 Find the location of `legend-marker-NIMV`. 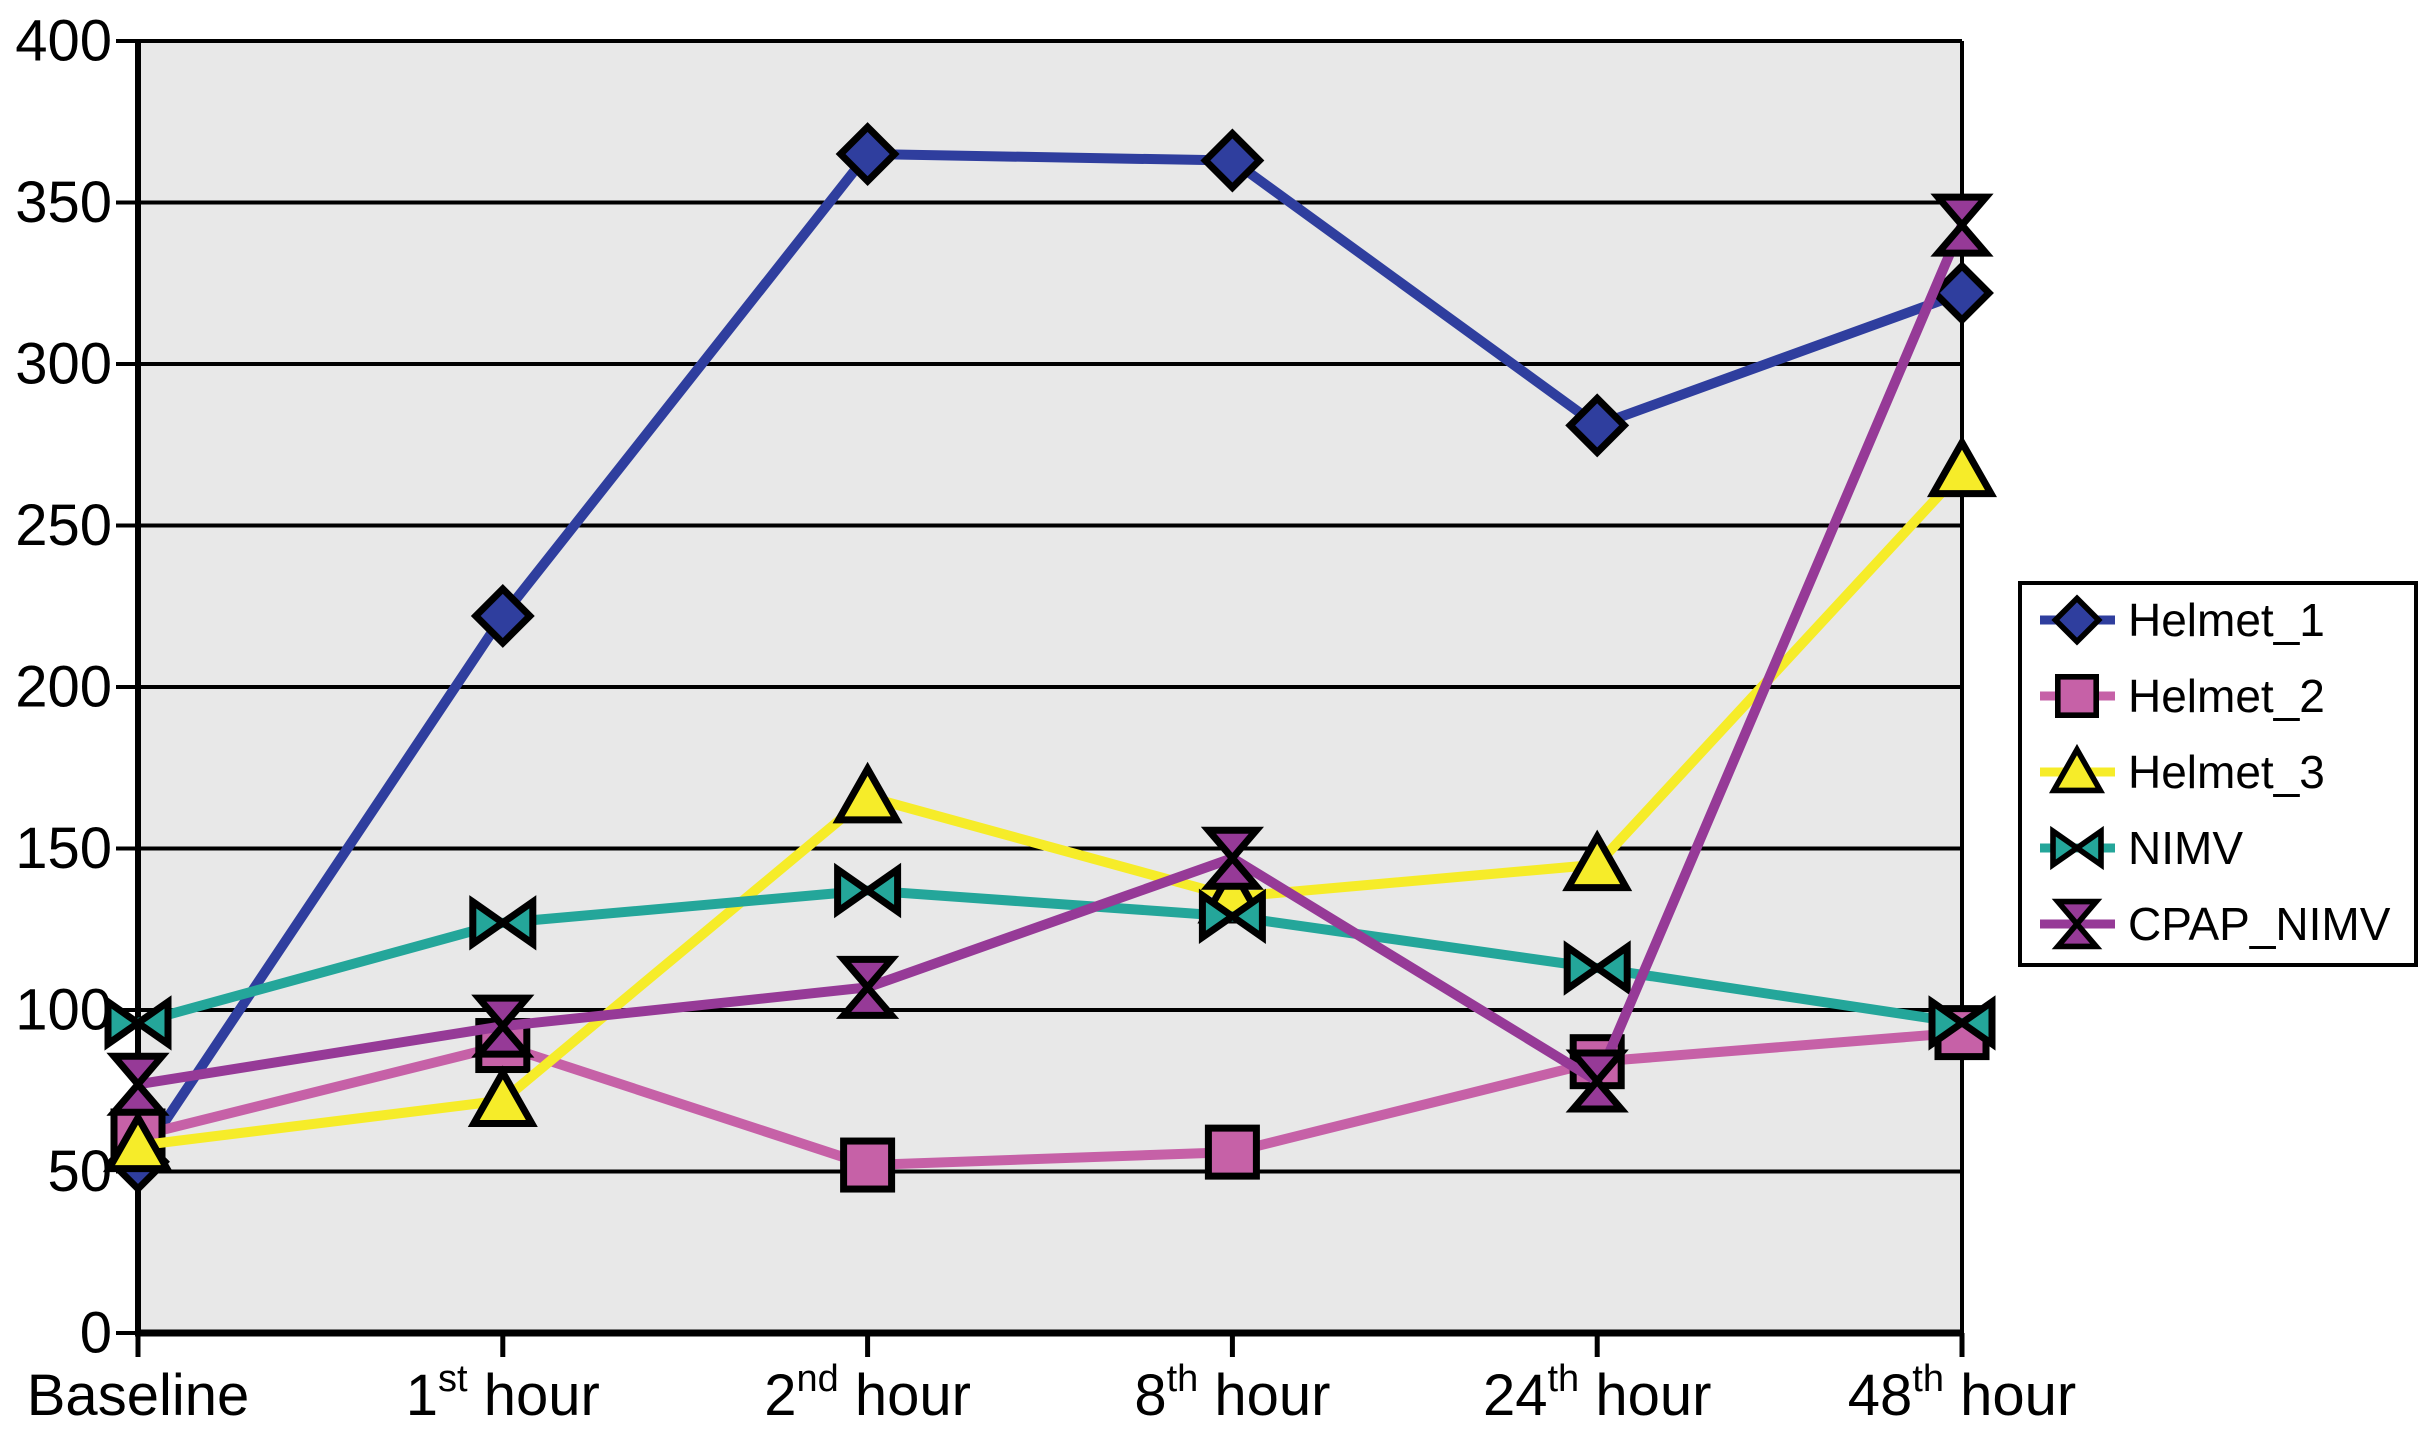

legend-marker-NIMV is located at coordinates (2077, 848).